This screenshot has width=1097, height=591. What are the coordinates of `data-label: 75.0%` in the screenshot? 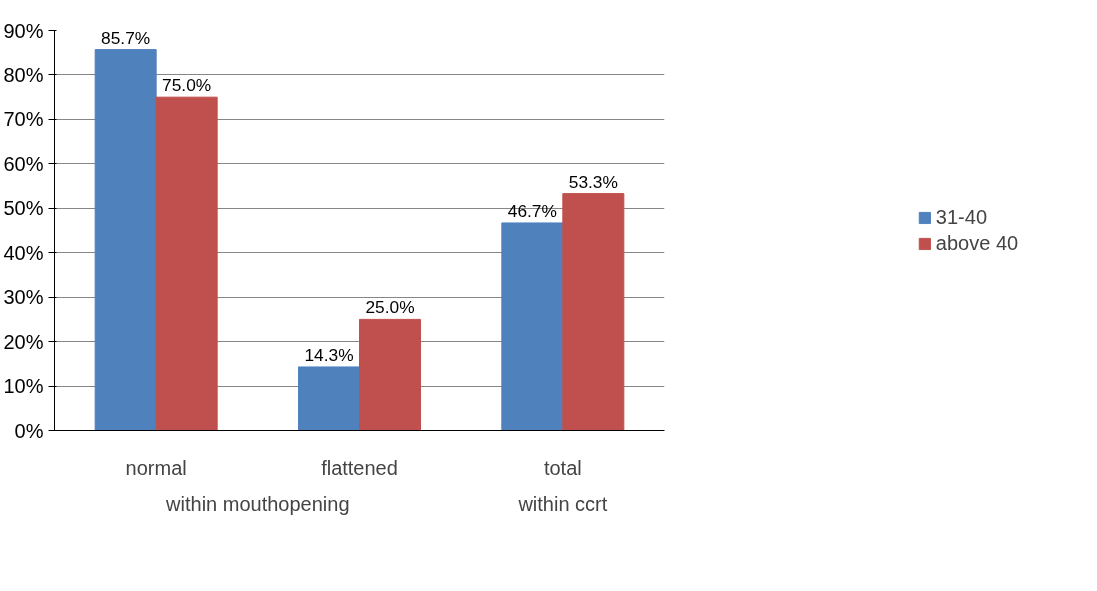 It's located at (187, 85).